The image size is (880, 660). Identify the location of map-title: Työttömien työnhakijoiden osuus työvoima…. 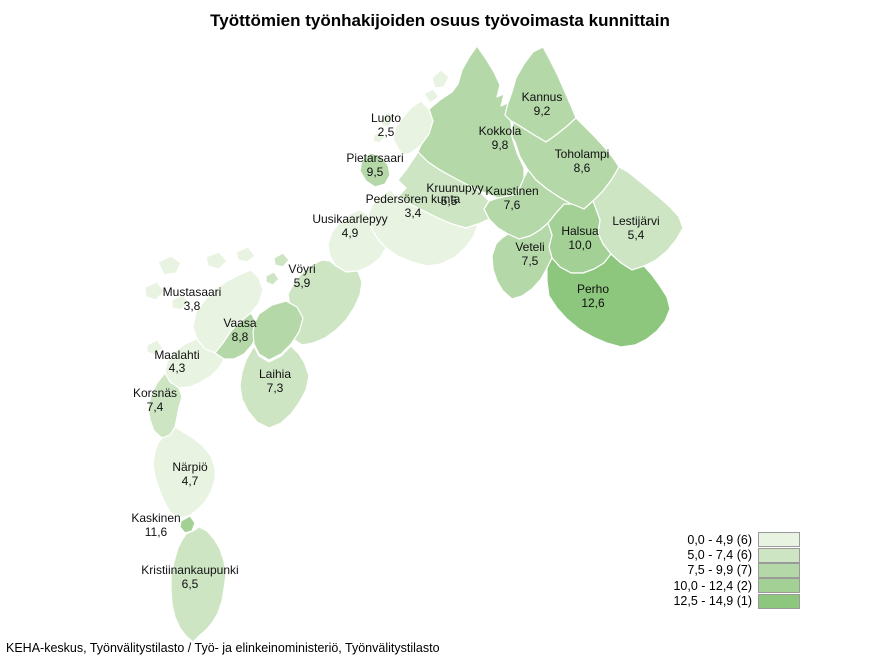
(440, 20).